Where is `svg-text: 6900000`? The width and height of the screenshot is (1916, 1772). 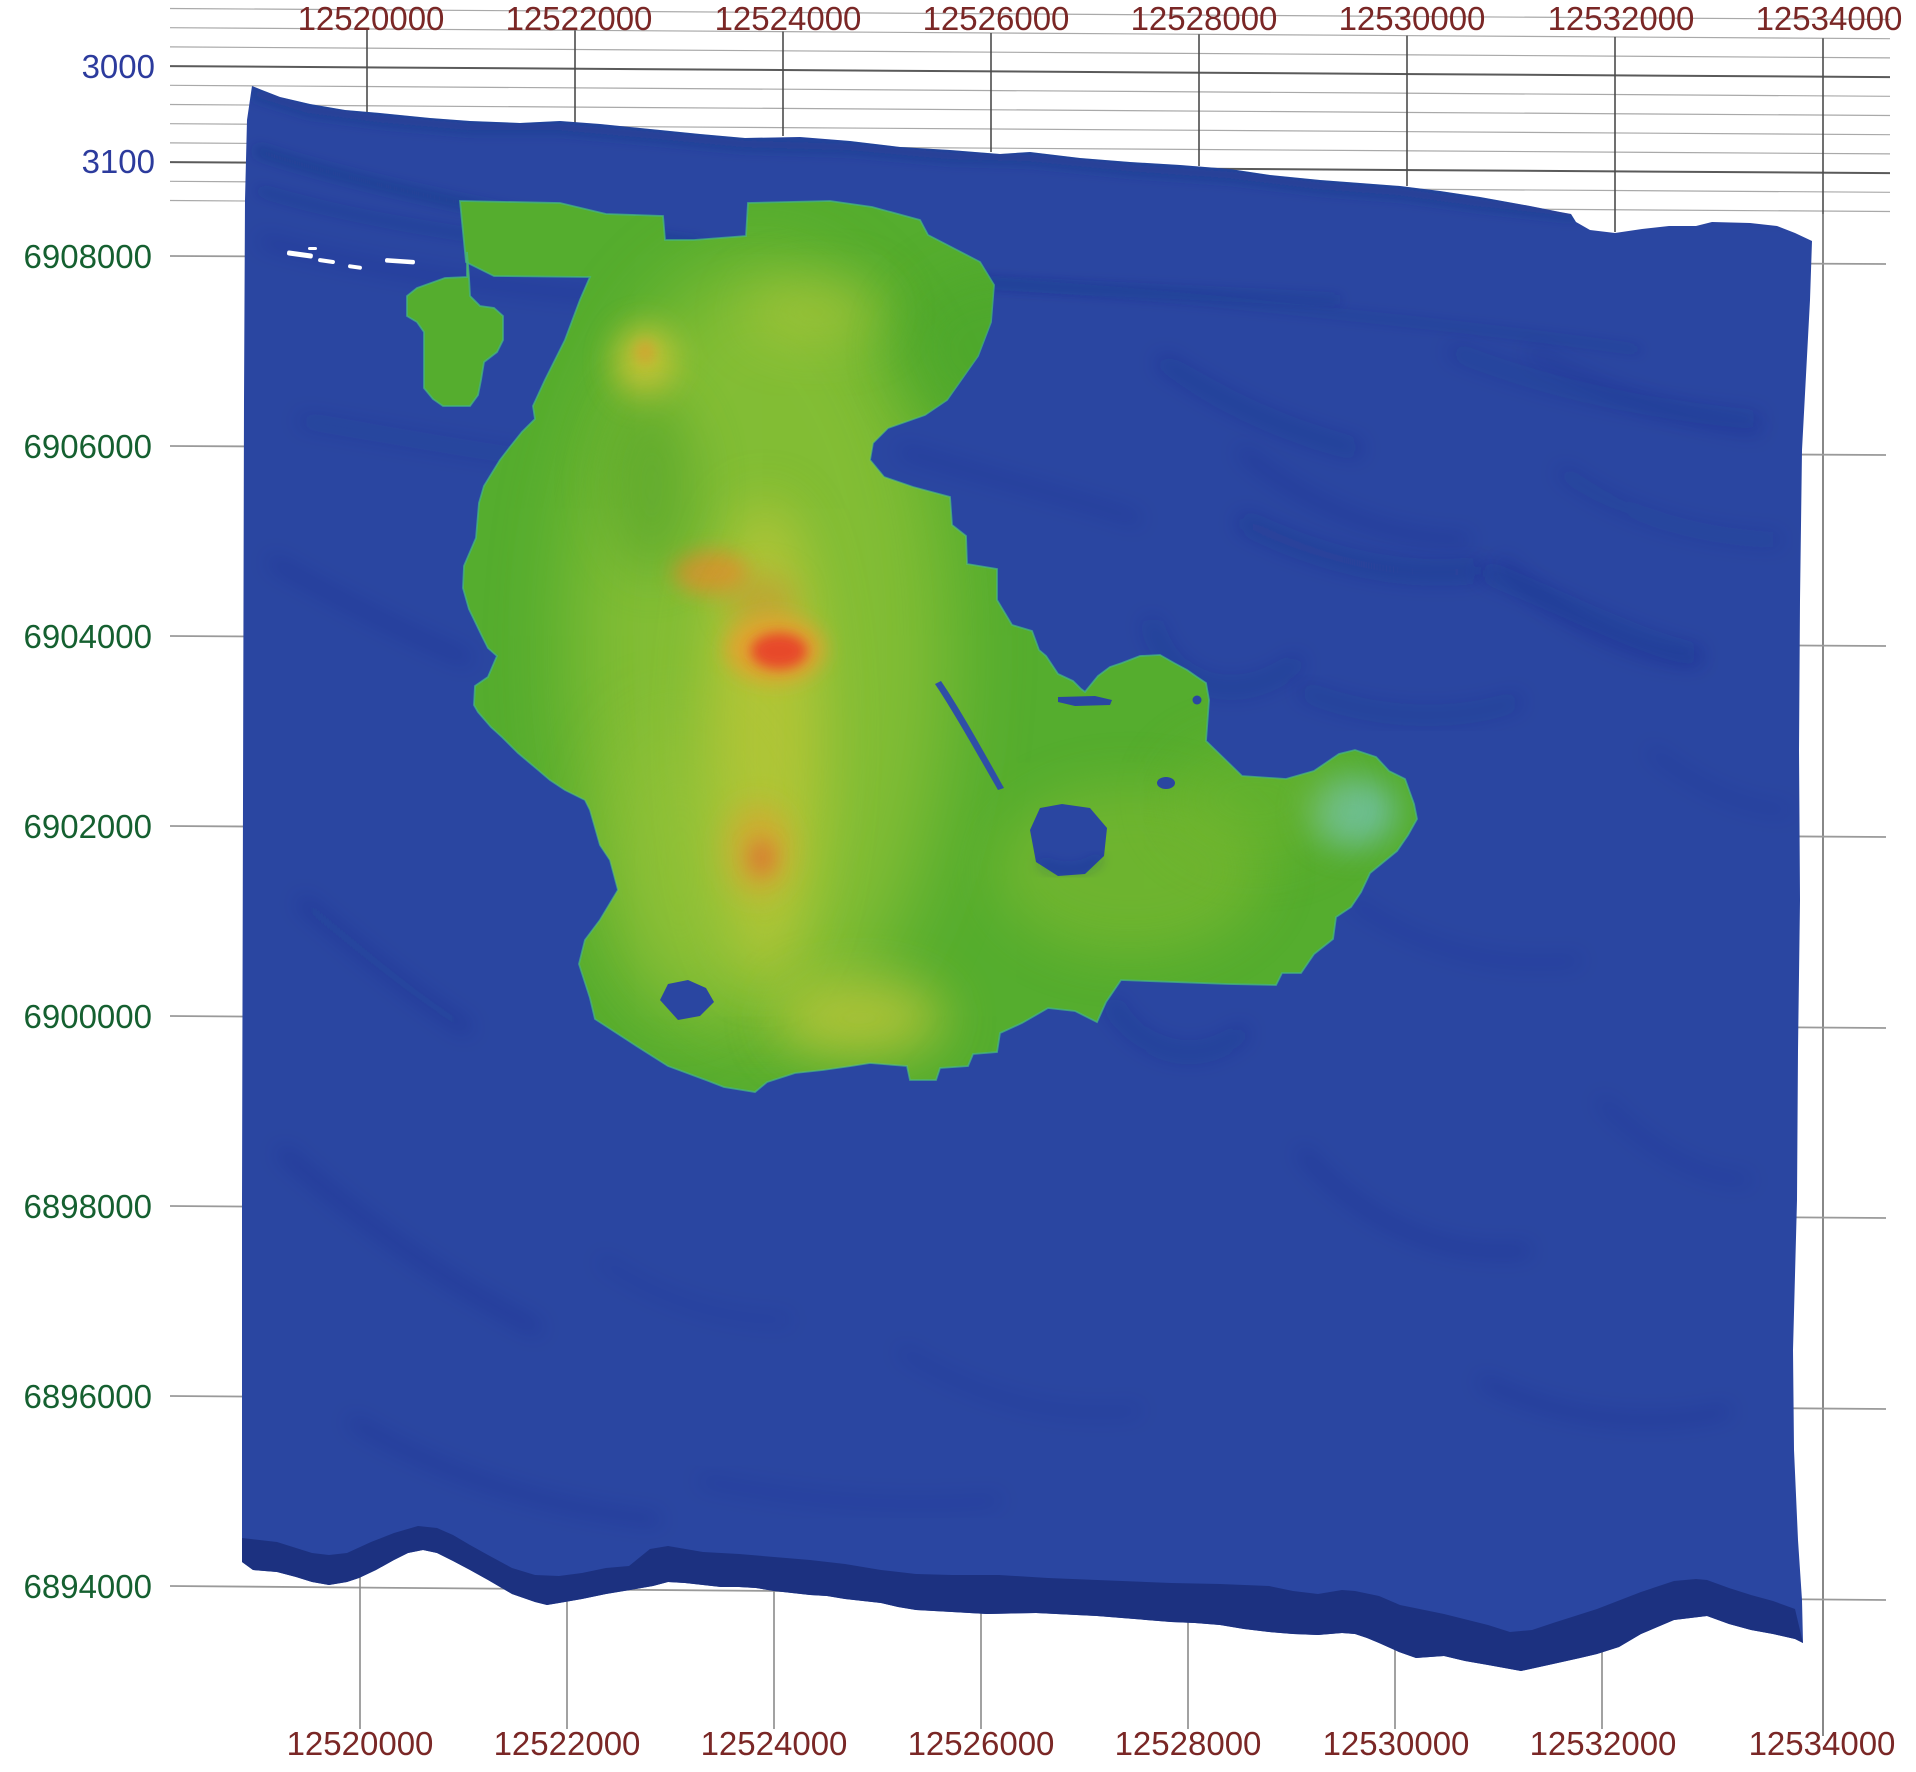
svg-text: 6900000 is located at coordinates (88, 1016).